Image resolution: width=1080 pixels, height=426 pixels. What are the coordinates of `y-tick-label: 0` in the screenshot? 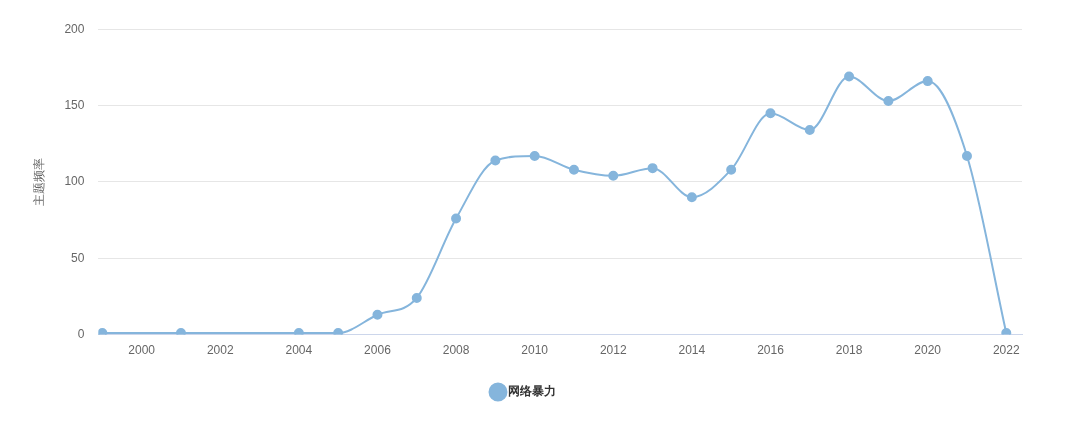 It's located at (81, 333).